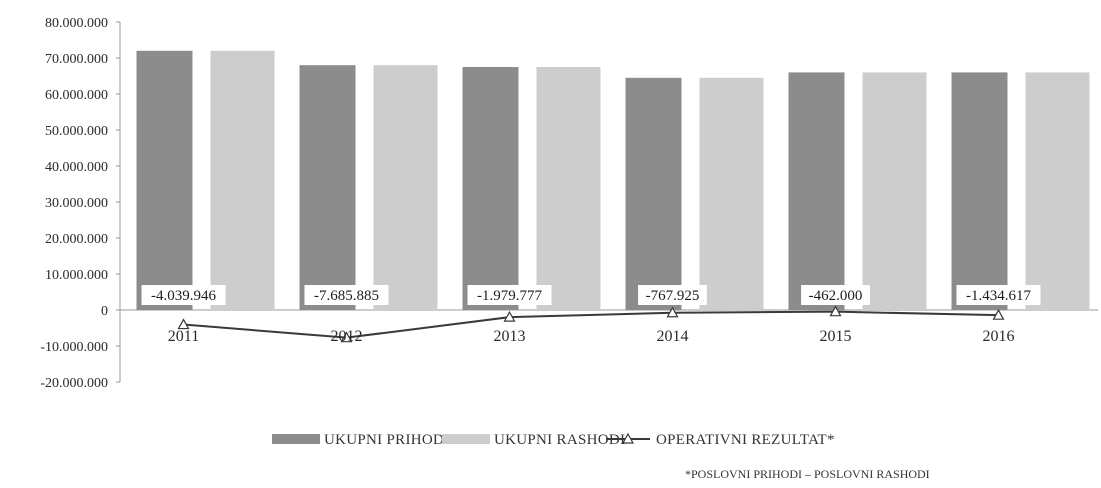 The image size is (1101, 488). Describe the element at coordinates (836, 336) in the screenshot. I see `x-category-label: 2015` at that location.